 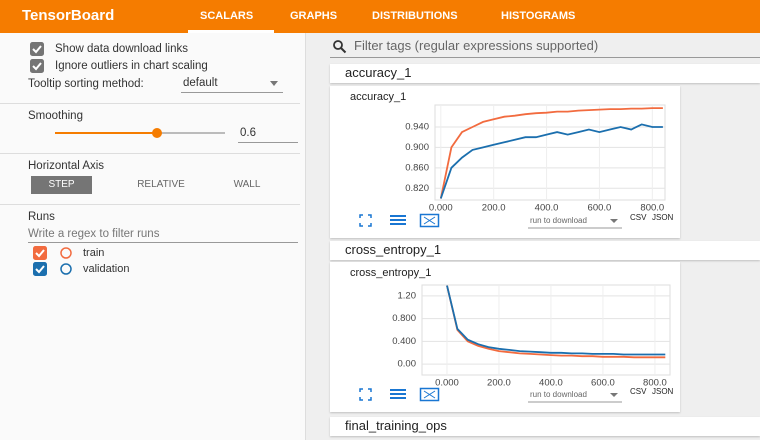 I want to click on card-tag: cross_entropy_1, so click(x=393, y=249).